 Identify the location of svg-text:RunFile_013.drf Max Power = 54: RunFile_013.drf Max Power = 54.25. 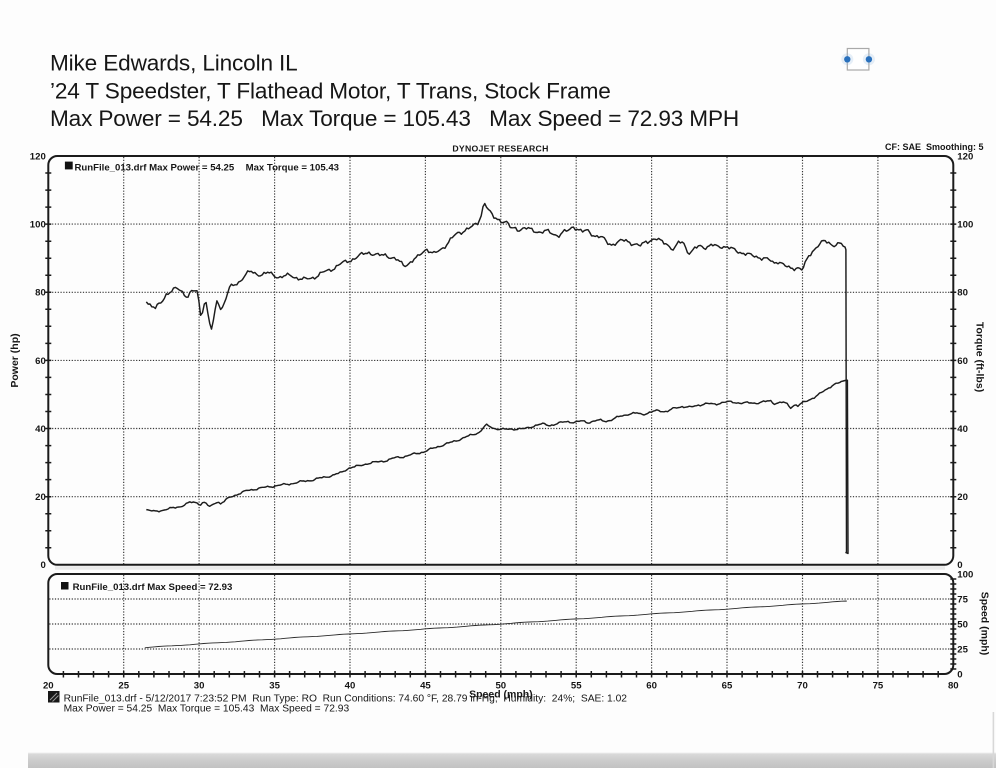
(155, 167).